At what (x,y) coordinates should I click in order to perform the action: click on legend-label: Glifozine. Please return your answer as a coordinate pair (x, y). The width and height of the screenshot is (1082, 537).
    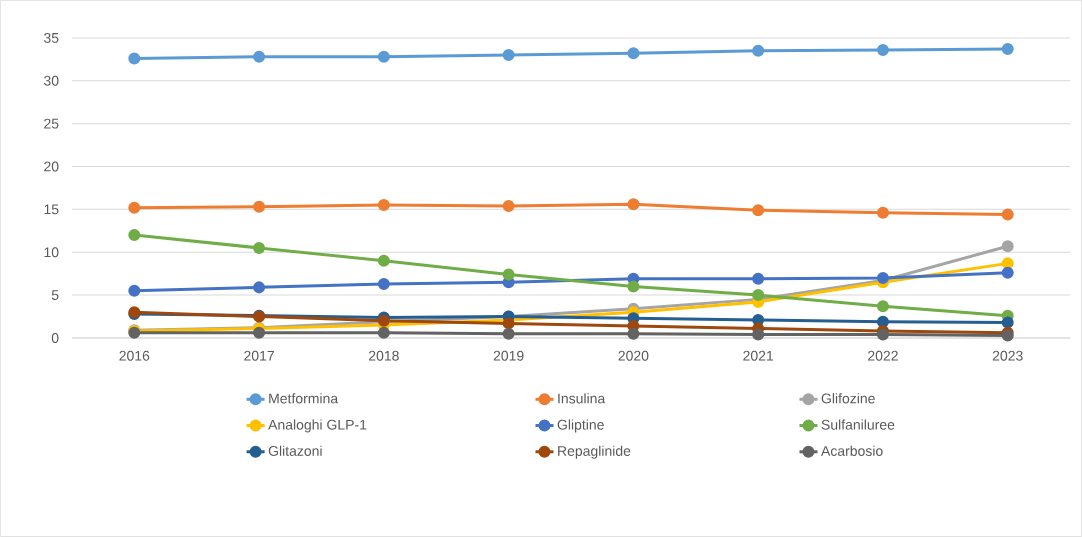
    Looking at the image, I should click on (848, 398).